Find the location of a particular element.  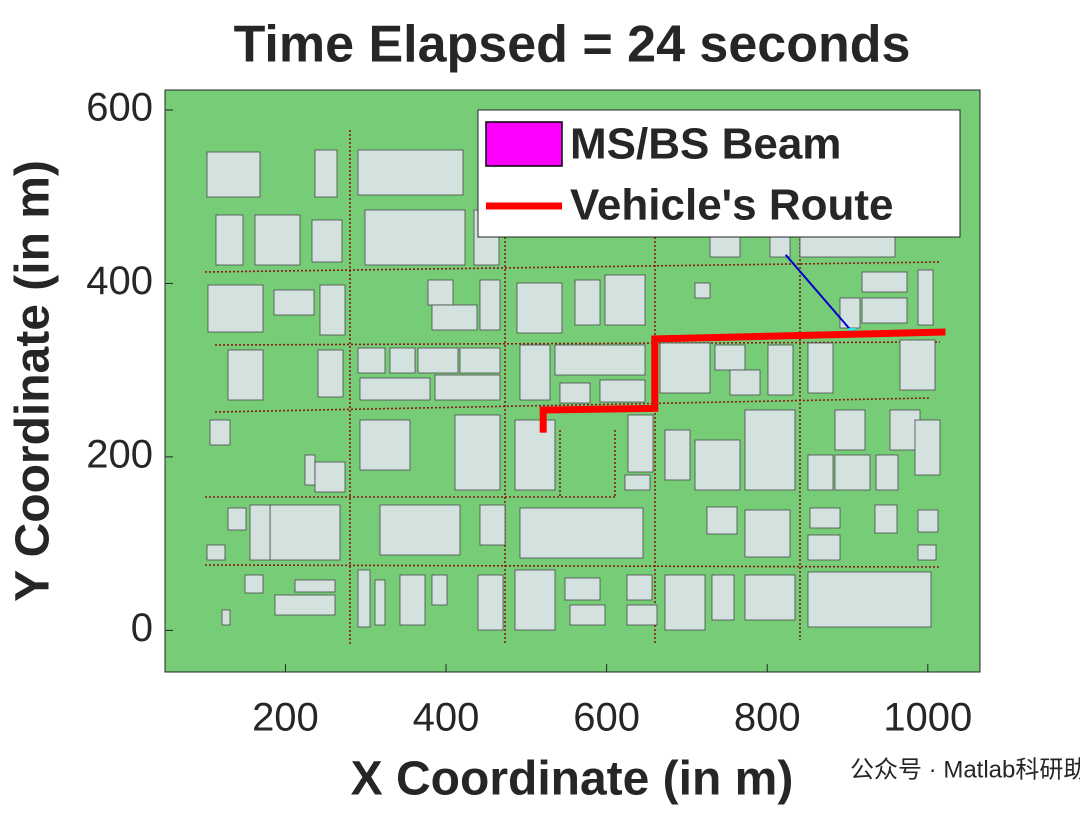

y-tick-label: 0 is located at coordinates (142, 628).